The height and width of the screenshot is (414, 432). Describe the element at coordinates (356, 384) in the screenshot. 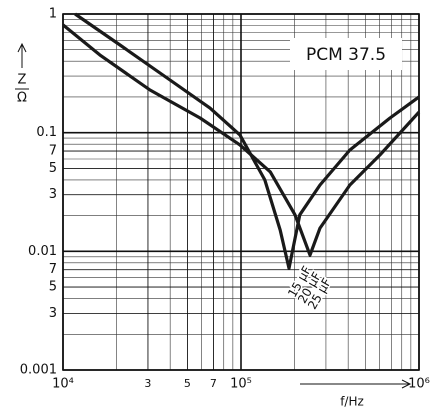

I see `x-arrow` at that location.